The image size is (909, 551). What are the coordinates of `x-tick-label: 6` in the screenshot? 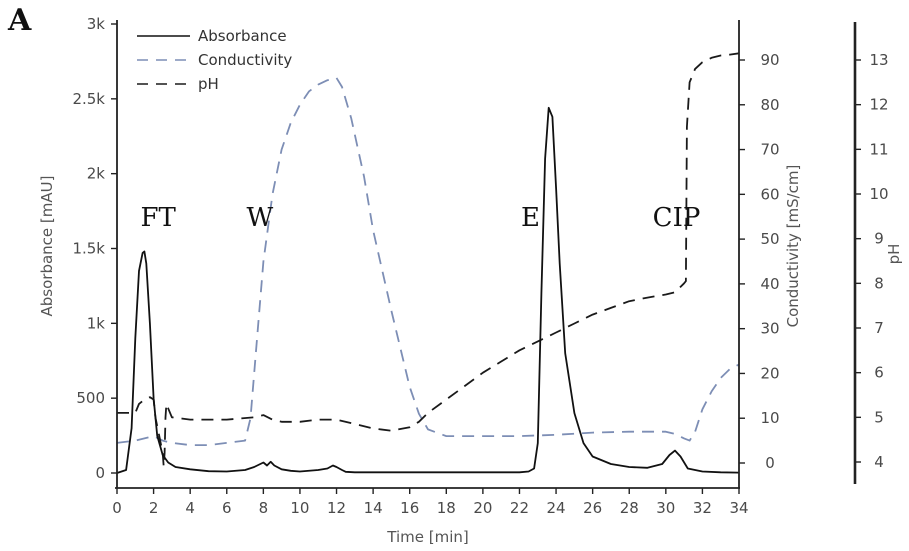 It's located at (227, 508).